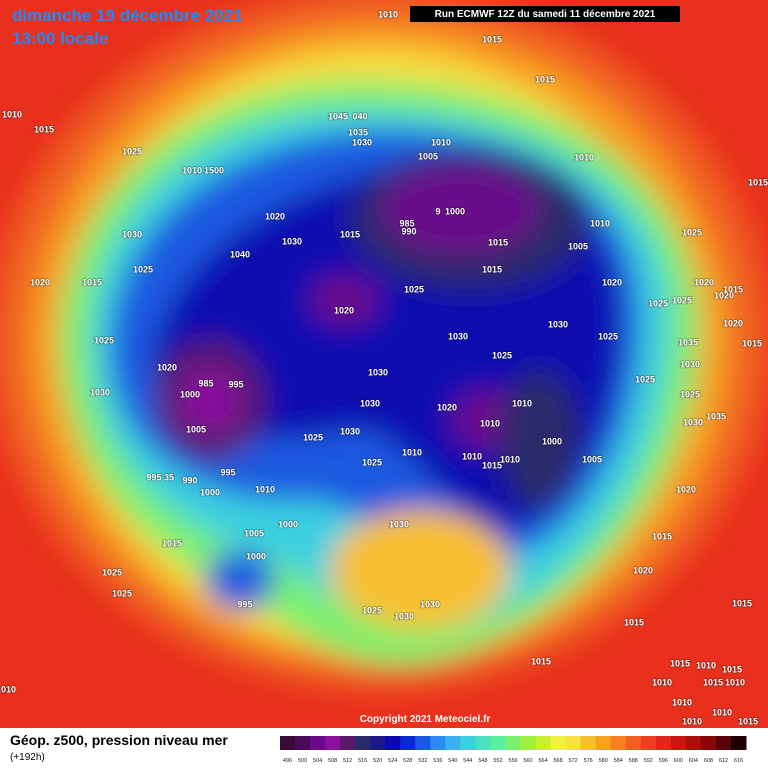  I want to click on legend-level: 560, so click(527, 761).